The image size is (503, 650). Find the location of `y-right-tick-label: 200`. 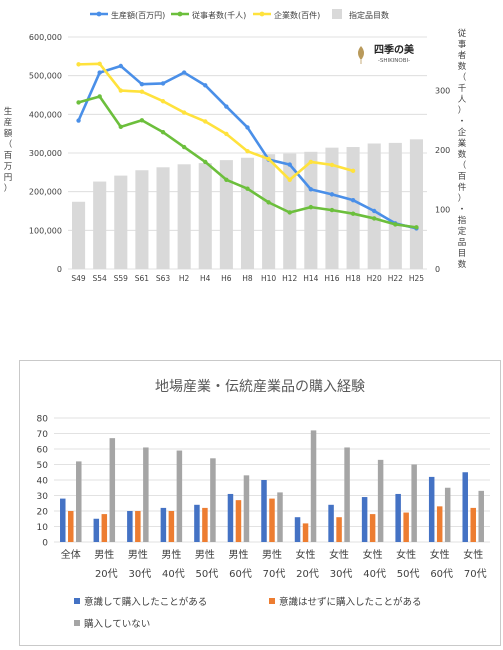

y-right-tick-label: 200 is located at coordinates (442, 150).